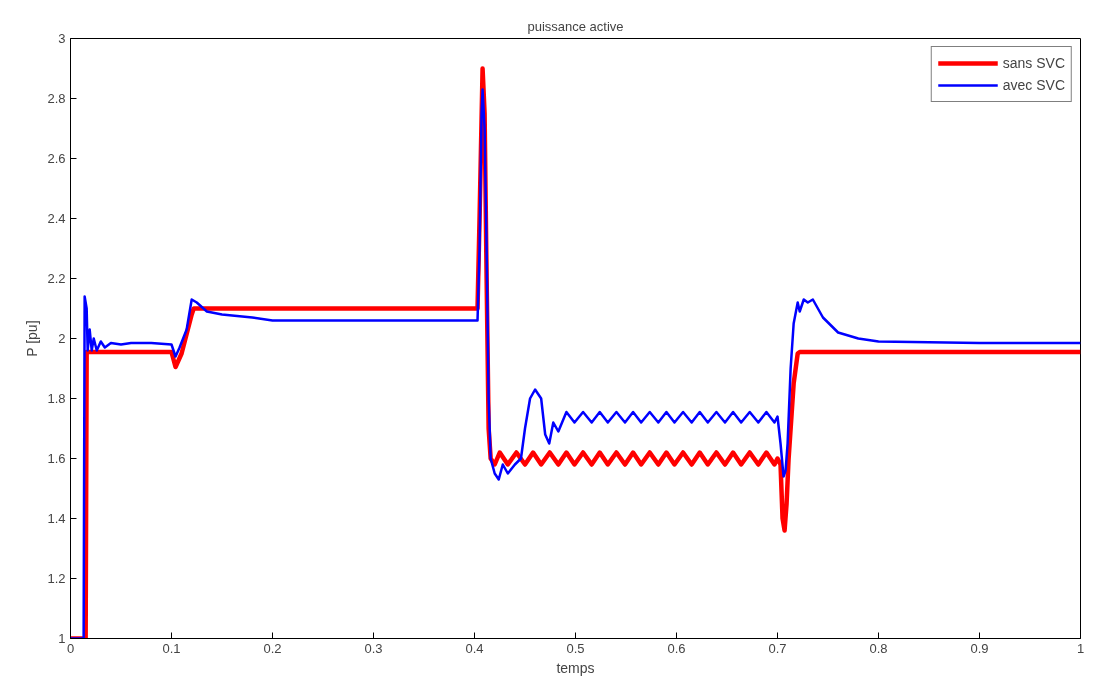 The width and height of the screenshot is (1109, 695). Describe the element at coordinates (56, 518) in the screenshot. I see `y-tick-label: 1.4` at that location.